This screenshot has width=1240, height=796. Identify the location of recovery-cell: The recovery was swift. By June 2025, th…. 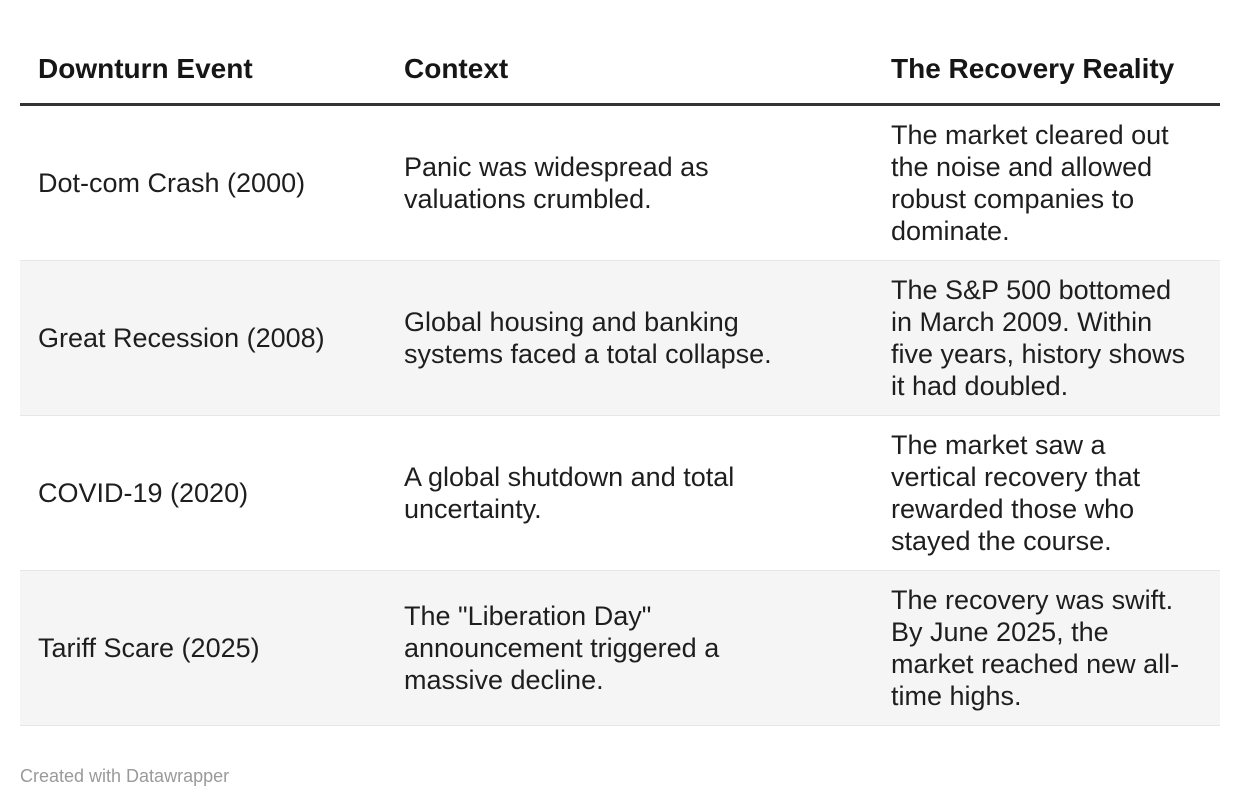
(1046, 648).